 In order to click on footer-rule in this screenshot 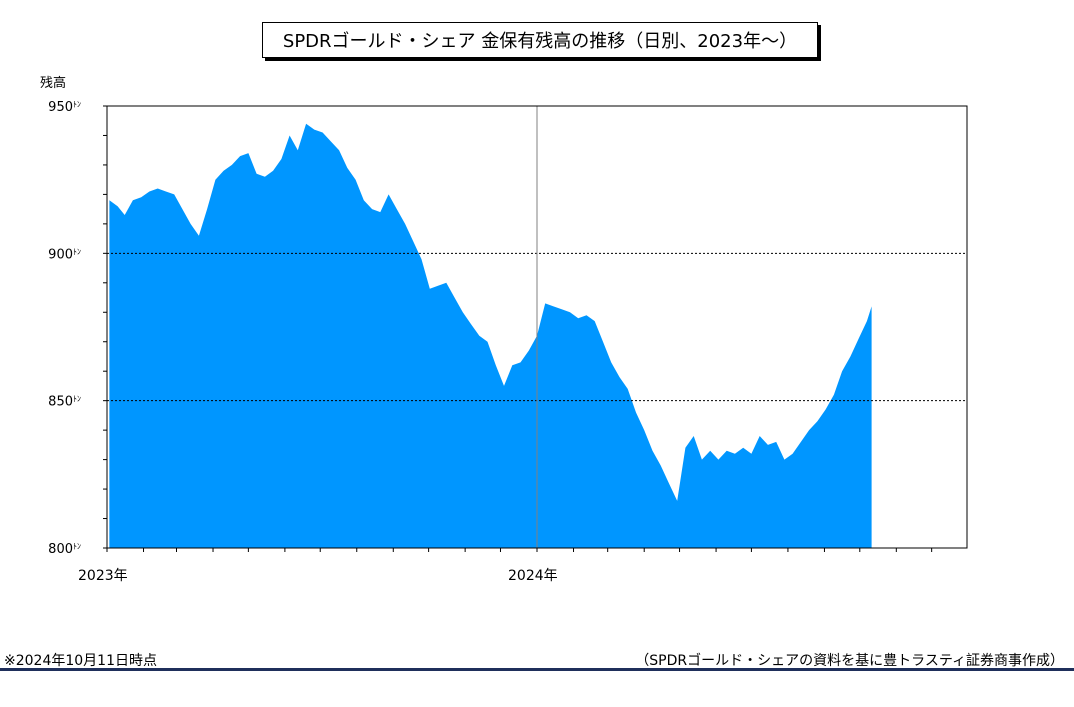, I will do `click(537, 669)`.